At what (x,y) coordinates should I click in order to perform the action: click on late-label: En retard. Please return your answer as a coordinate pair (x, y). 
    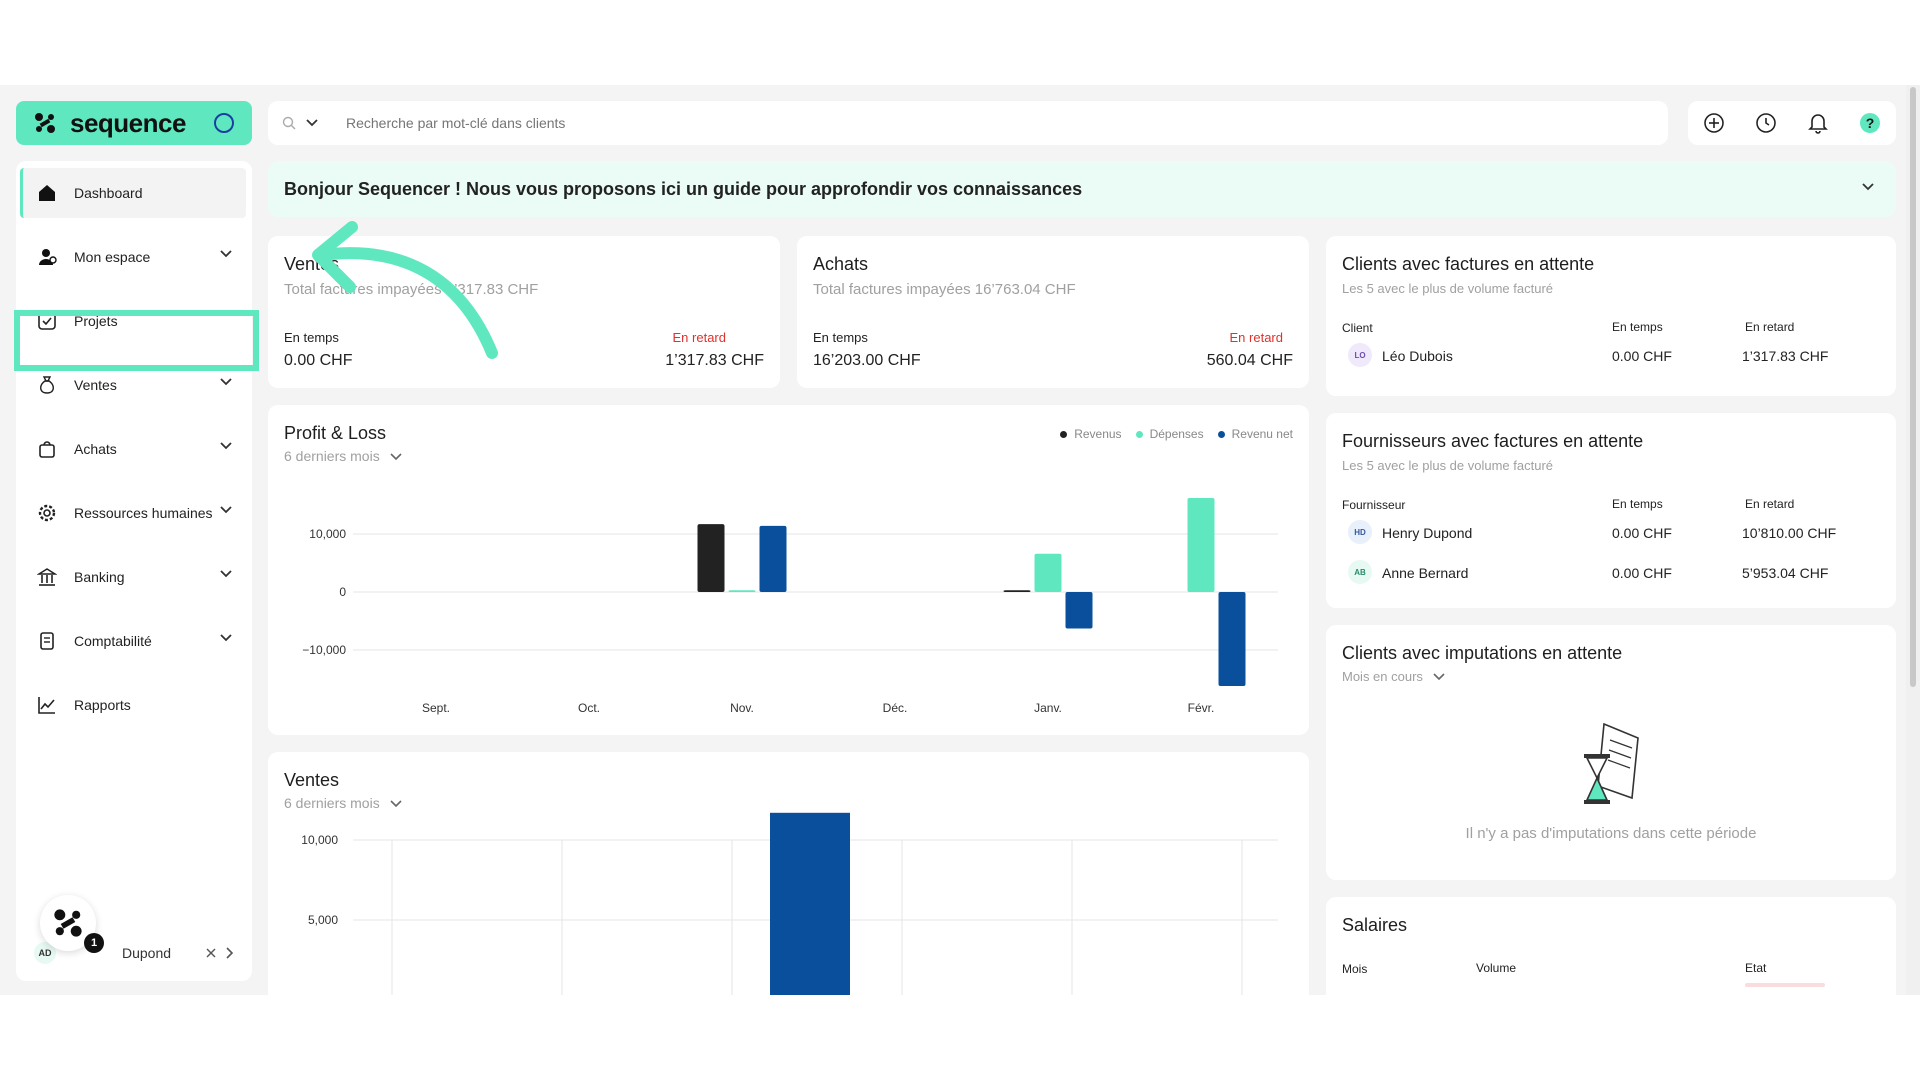
    Looking at the image, I should click on (699, 337).